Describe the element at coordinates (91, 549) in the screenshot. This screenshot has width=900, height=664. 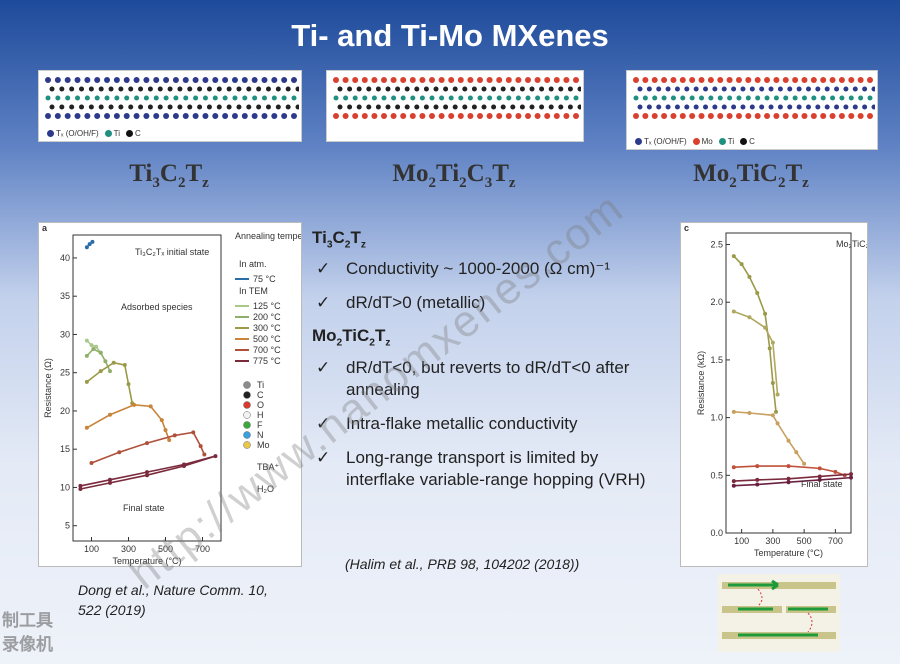
I see `x-tick-label: 100` at that location.